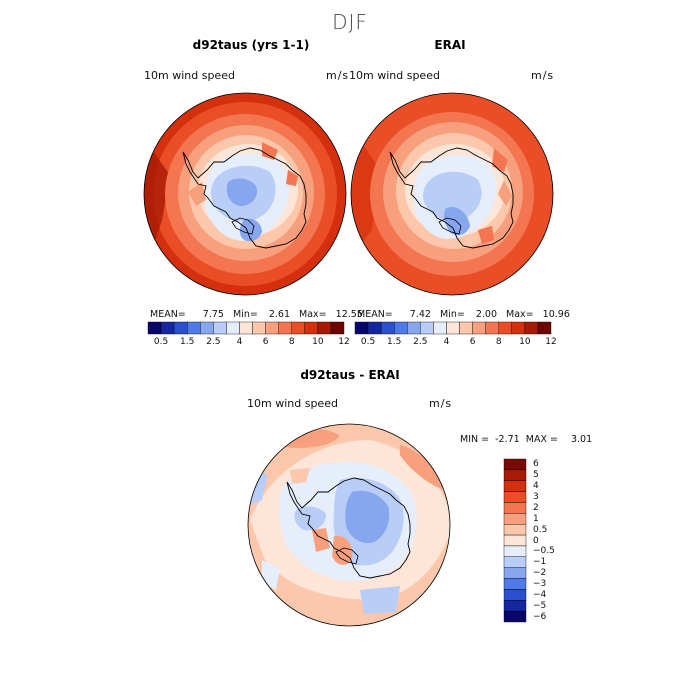  What do you see at coordinates (581, 439) in the screenshot?
I see `diff-max-value: 3.01` at bounding box center [581, 439].